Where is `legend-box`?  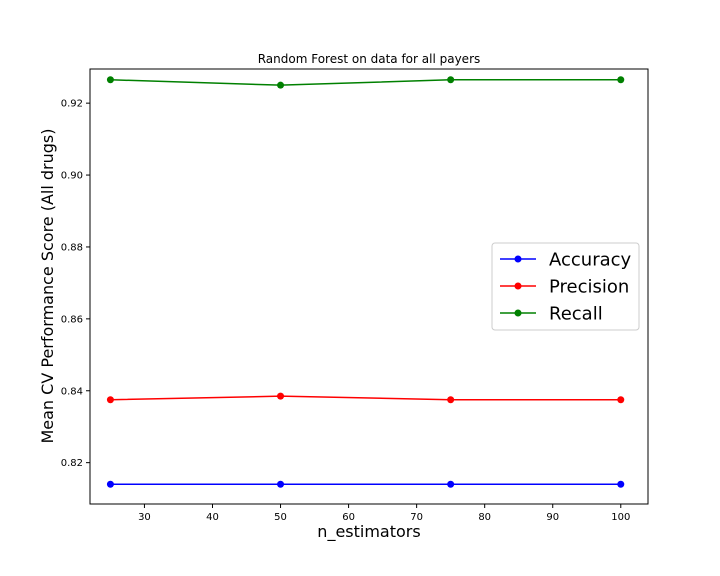
legend-box is located at coordinates (565, 286).